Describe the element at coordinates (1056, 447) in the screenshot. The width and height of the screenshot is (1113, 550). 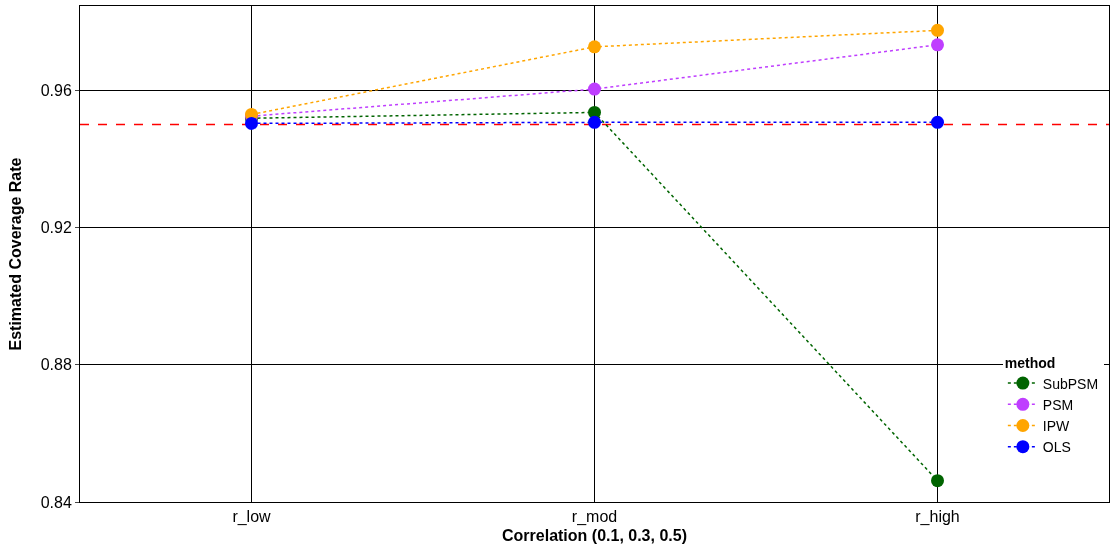
I see `legend-label: OLS` at that location.